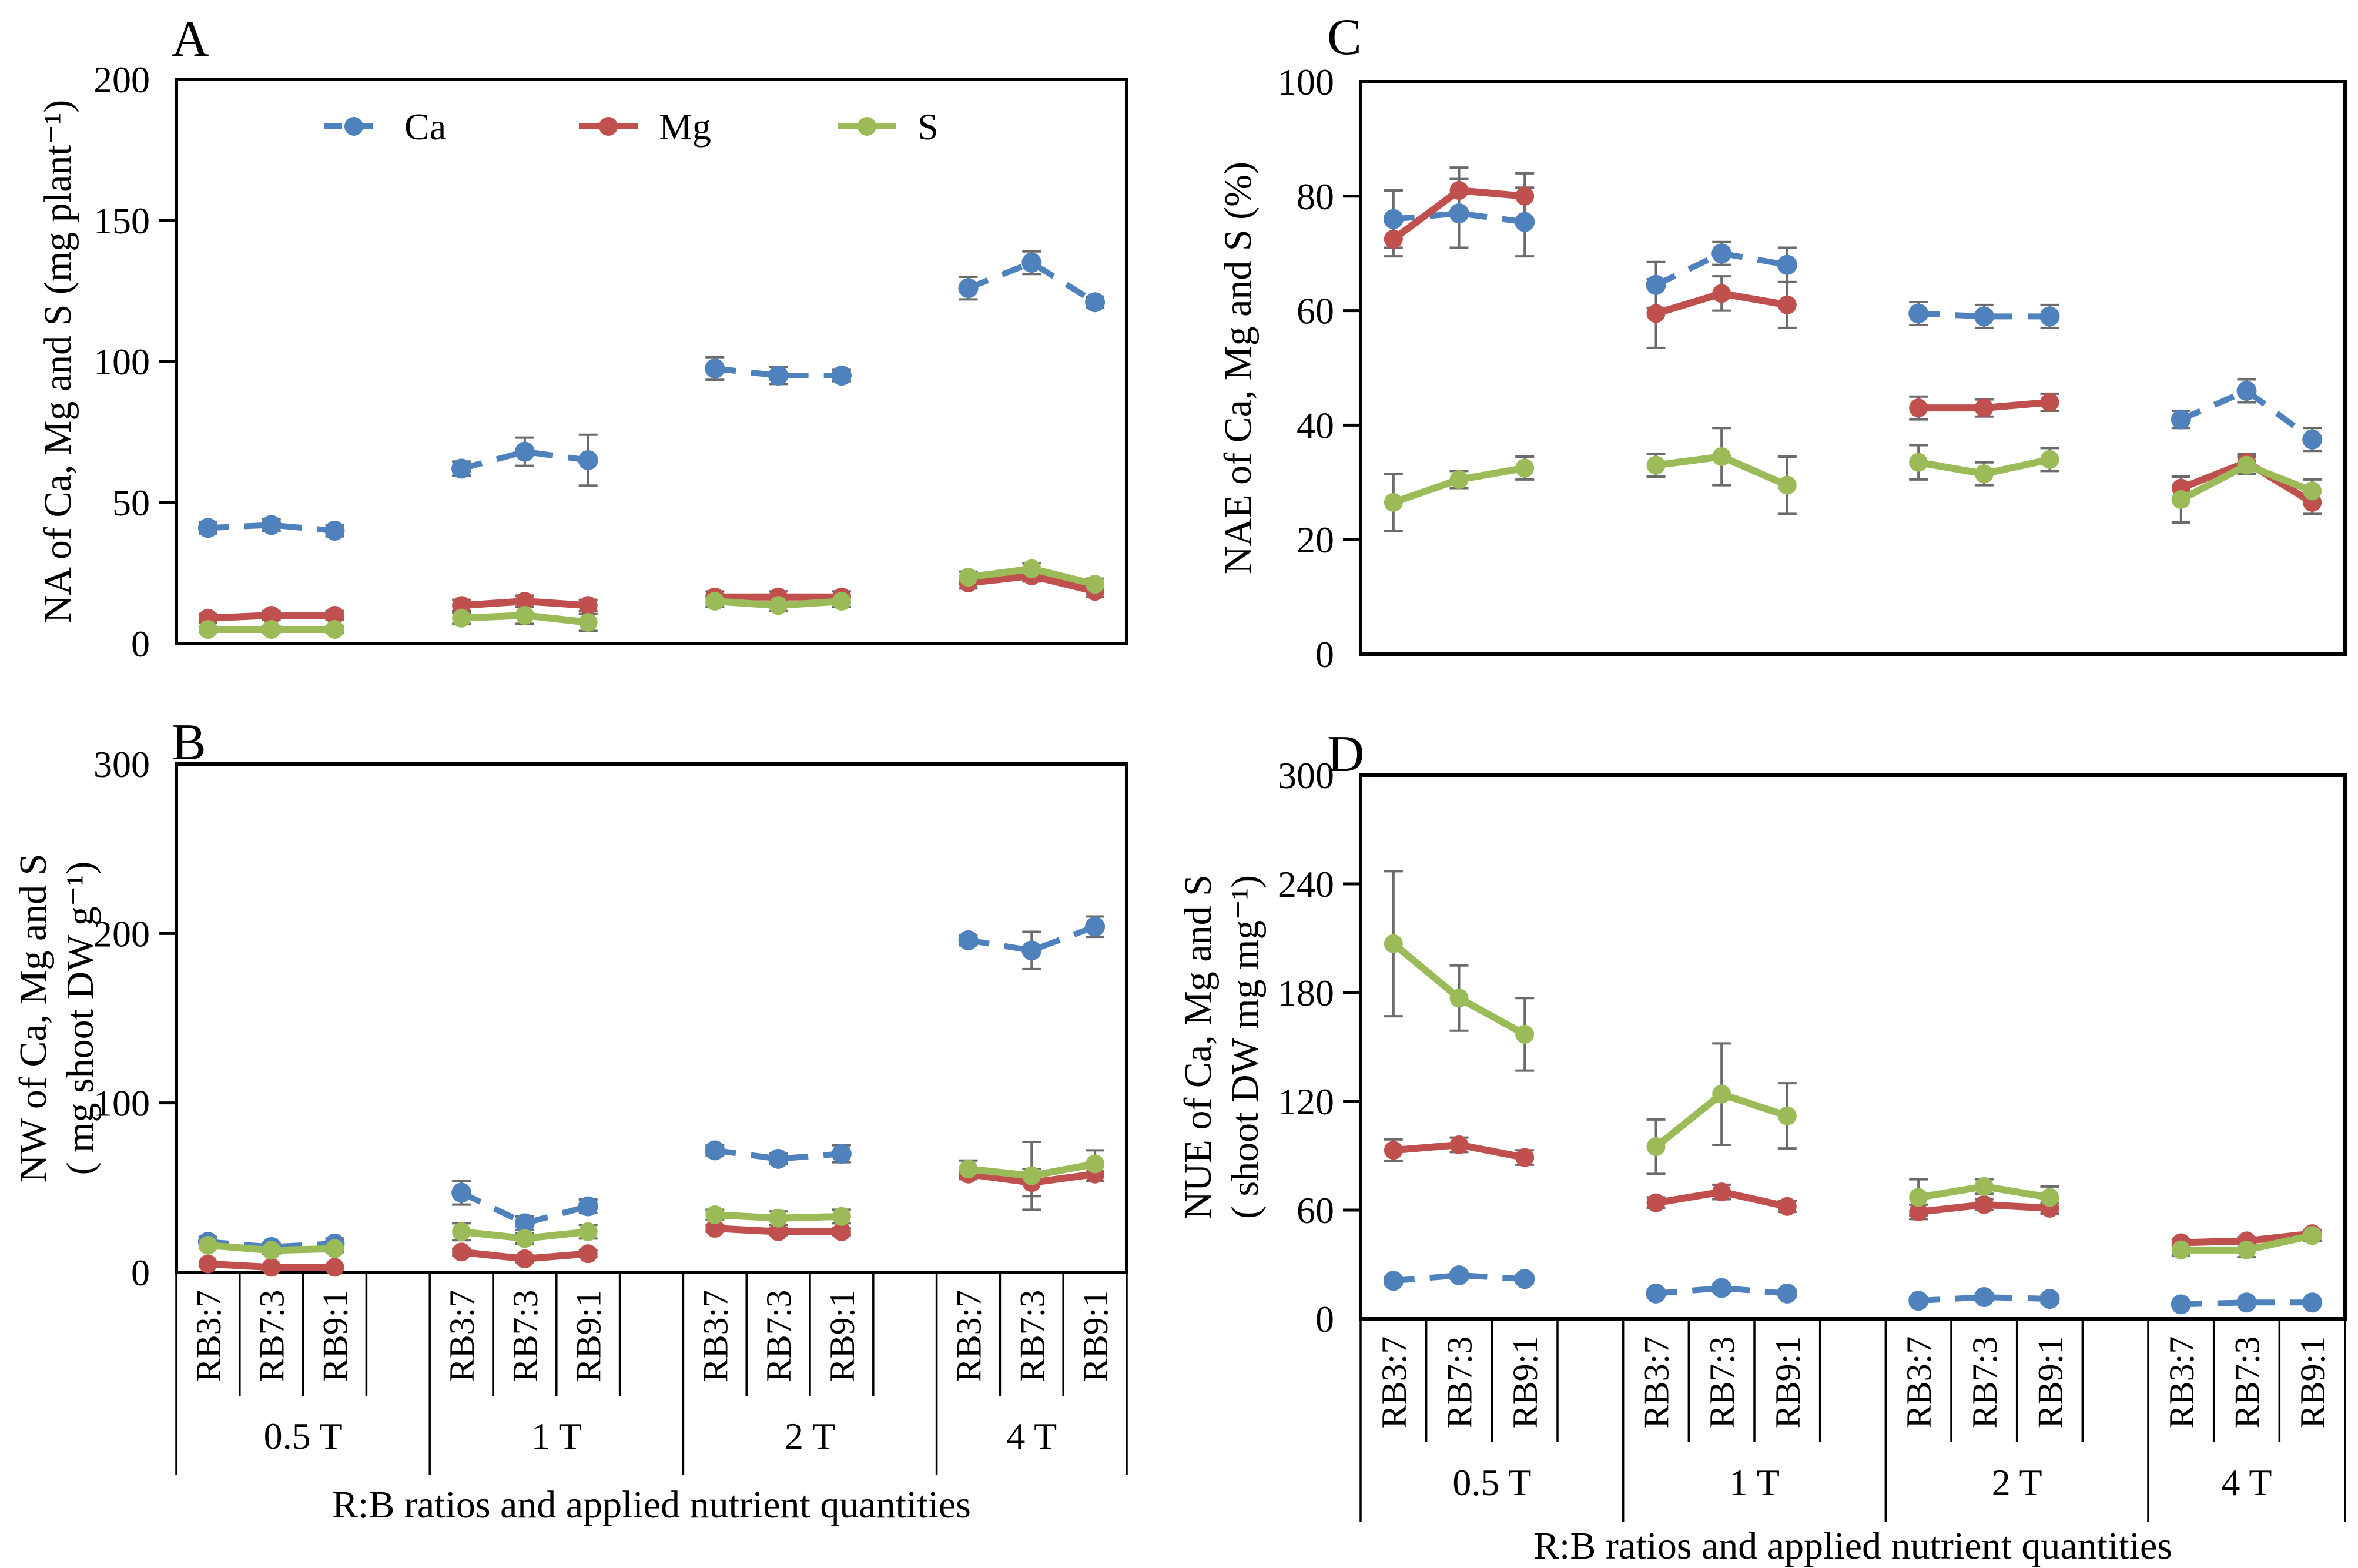 The width and height of the screenshot is (2358, 1568). What do you see at coordinates (1306, 993) in the screenshot?
I see `y-tick-label: 180` at bounding box center [1306, 993].